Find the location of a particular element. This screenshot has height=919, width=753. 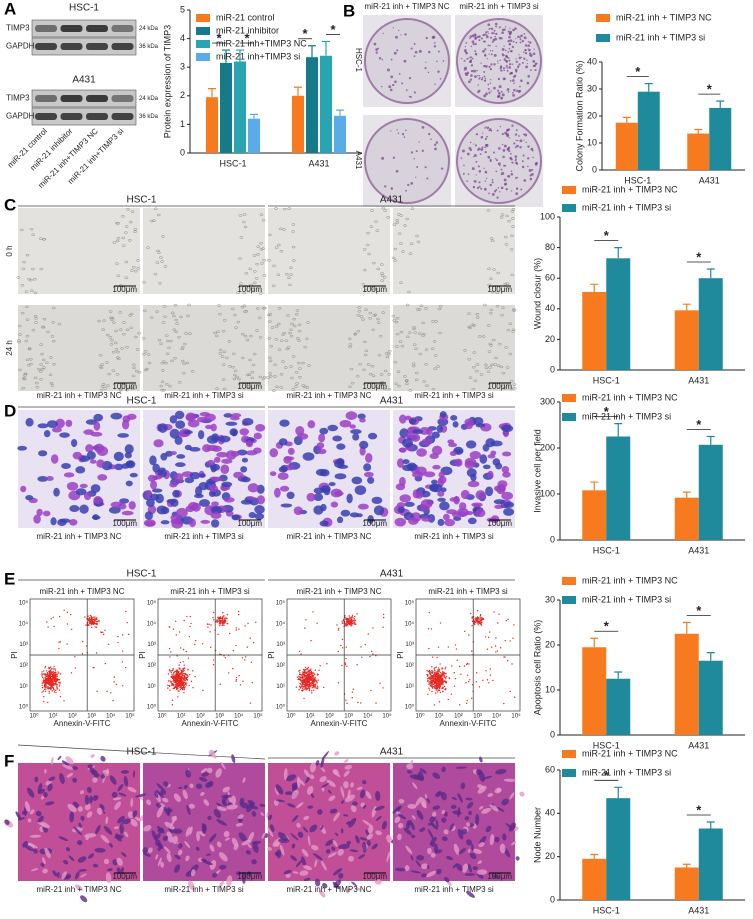

blot-band is located at coordinates (71, 98).